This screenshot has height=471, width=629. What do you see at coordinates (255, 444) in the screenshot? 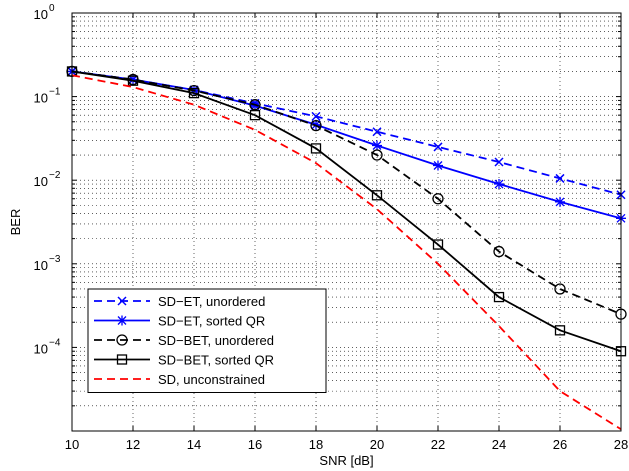
I see `x-tick-label: 16` at bounding box center [255, 444].